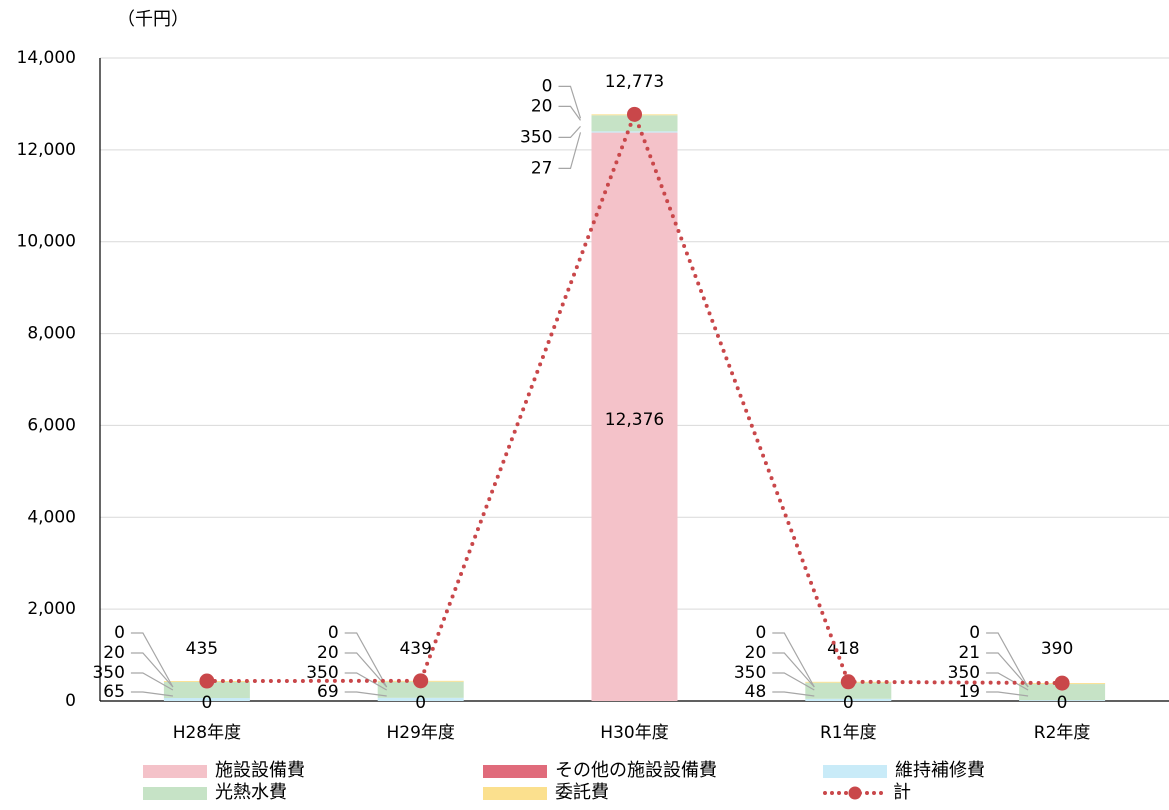  Describe the element at coordinates (969, 653) in the screenshot. I see `callout-label: 21` at that location.